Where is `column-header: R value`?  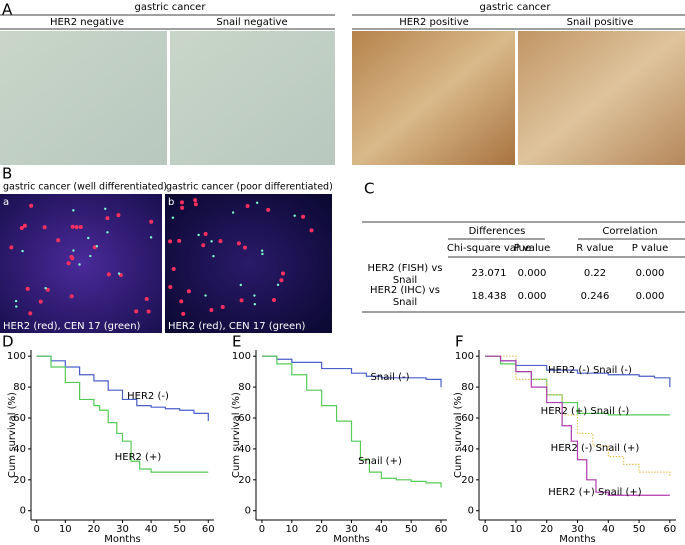
column-header: R value is located at coordinates (594, 248).